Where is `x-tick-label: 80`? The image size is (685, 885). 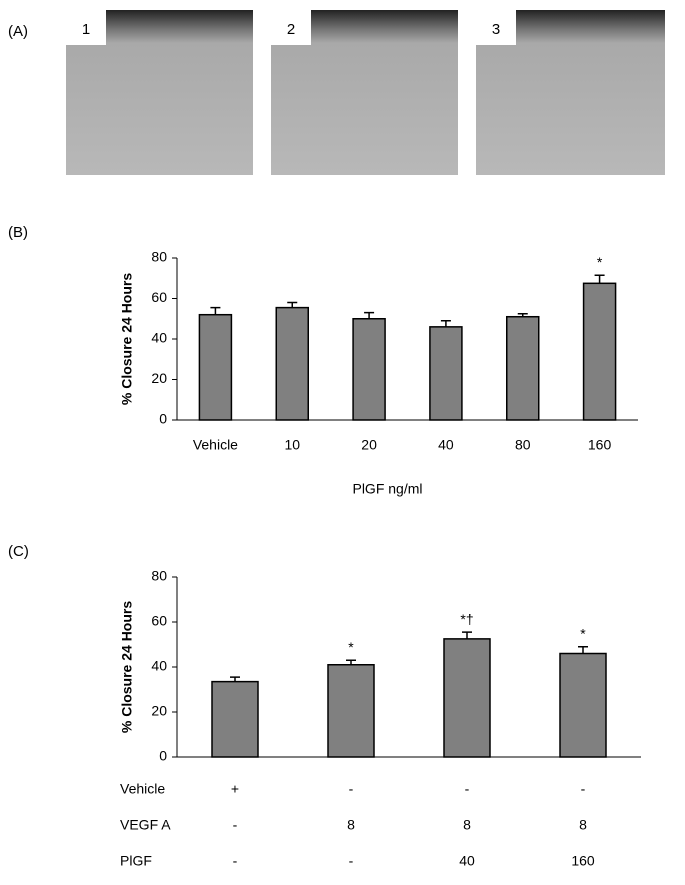
x-tick-label: 80 is located at coordinates (523, 445).